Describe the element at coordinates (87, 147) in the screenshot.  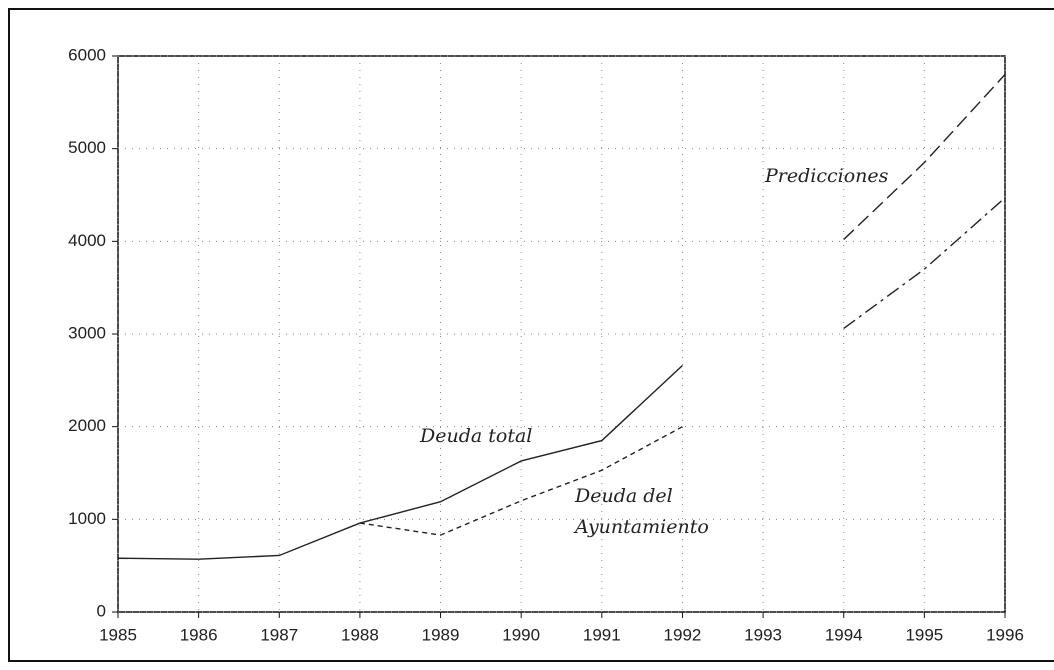
I see `y-tick-label: 5000` at that location.